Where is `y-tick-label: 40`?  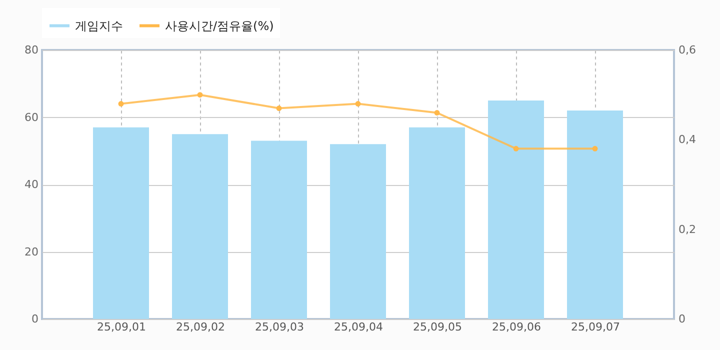 y-tick-label: 40 is located at coordinates (31, 184).